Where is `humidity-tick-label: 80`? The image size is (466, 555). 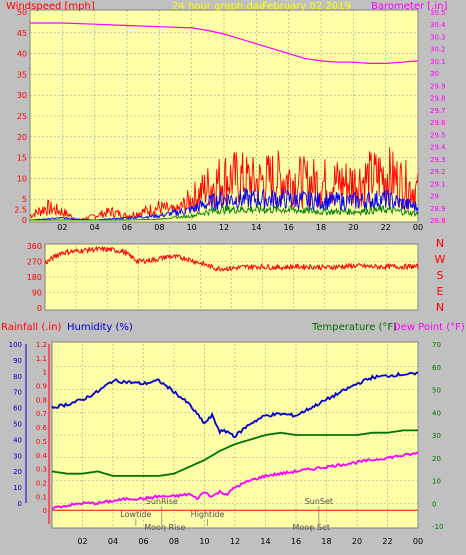 humidity-tick-label: 80 is located at coordinates (17, 377).